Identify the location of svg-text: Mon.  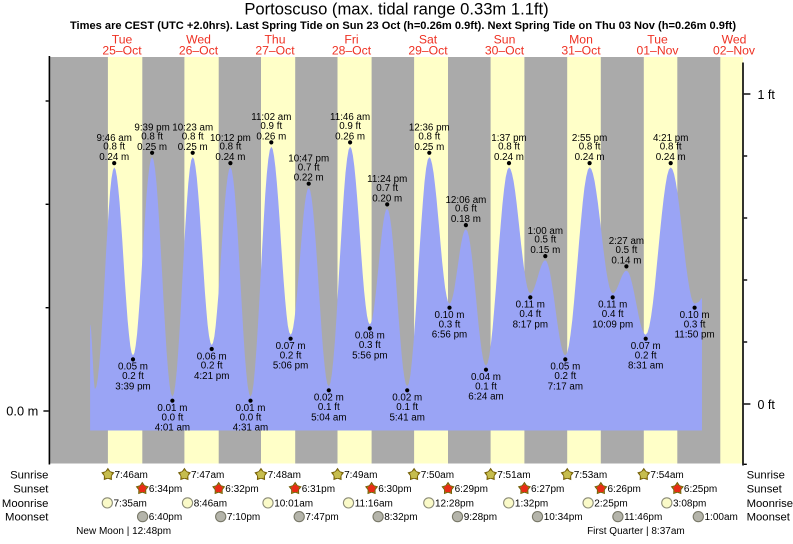
(581, 39).